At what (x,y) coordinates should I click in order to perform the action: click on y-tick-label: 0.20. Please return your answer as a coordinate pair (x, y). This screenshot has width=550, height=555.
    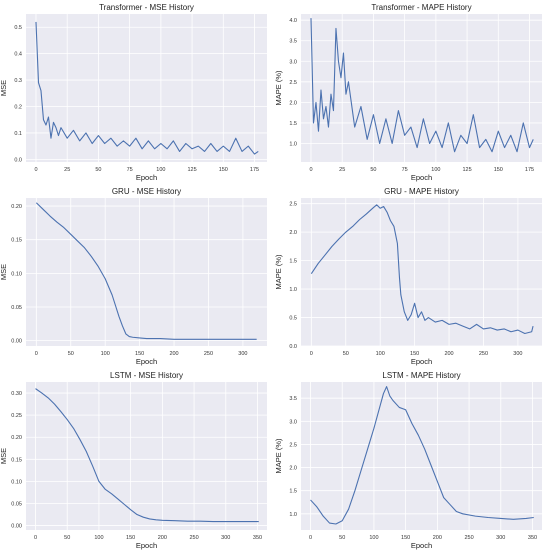
    Looking at the image, I should click on (16, 207).